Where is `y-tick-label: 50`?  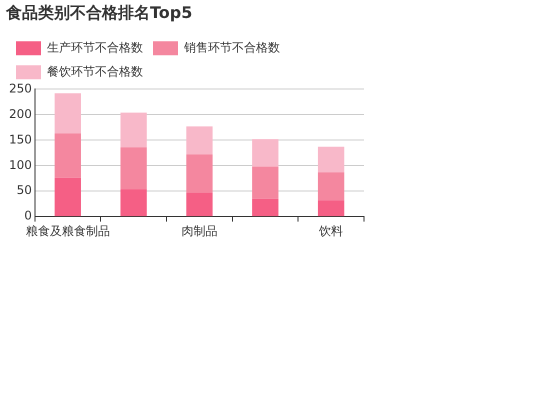 y-tick-label: 50 is located at coordinates (24, 190).